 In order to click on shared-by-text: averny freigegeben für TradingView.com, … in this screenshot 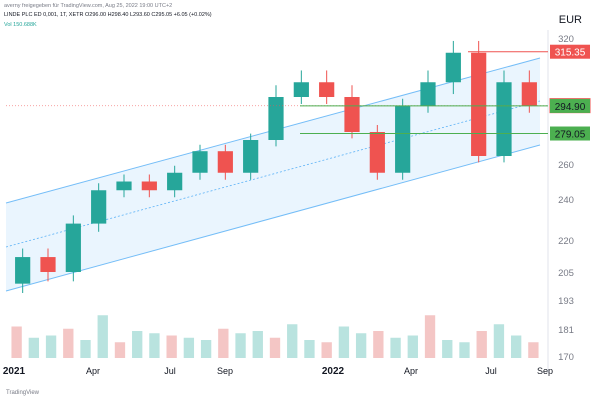, I will do `click(88, 6)`.